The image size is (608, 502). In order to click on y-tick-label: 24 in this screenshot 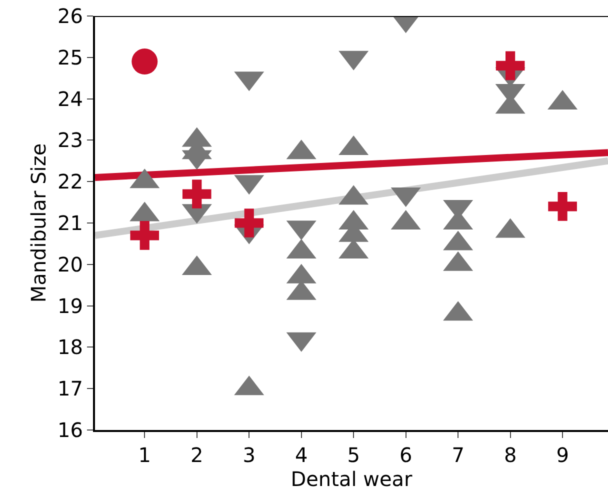, I will do `click(70, 98)`.